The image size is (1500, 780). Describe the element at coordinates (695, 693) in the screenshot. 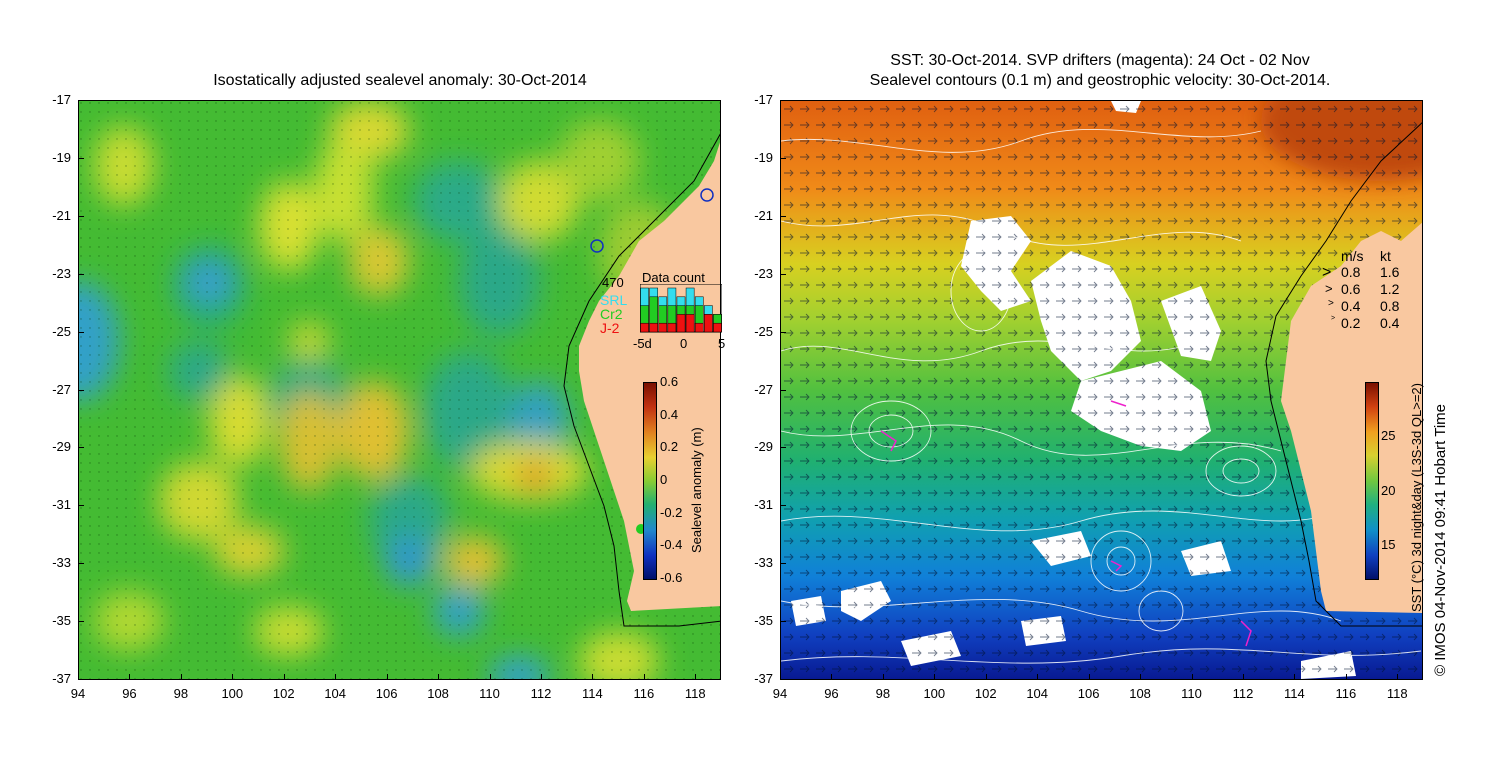

I see `x-tick-label: 118` at that location.